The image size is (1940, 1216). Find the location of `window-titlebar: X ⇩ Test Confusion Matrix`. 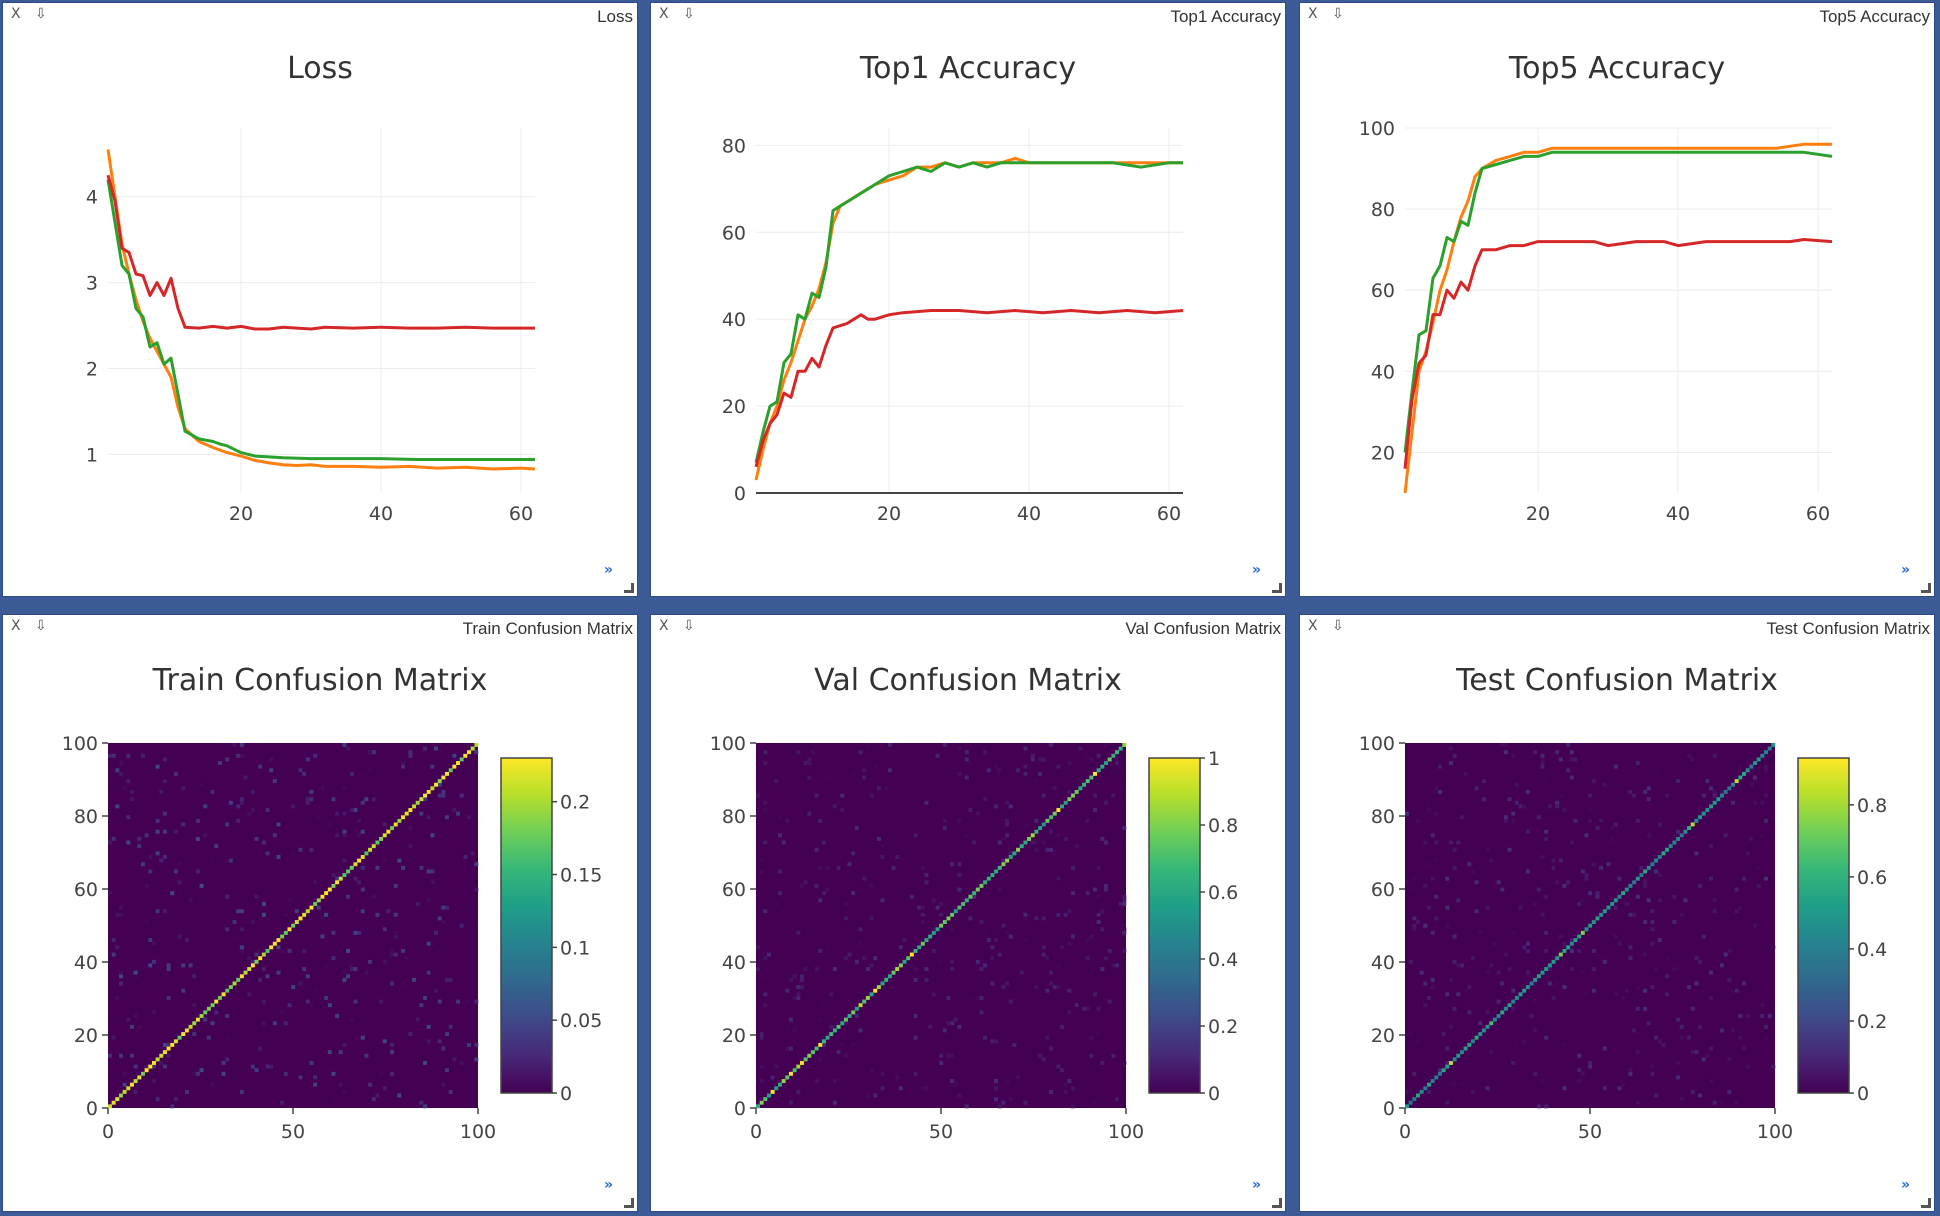

window-titlebar: X ⇩ Test Confusion Matrix is located at coordinates (1617, 628).